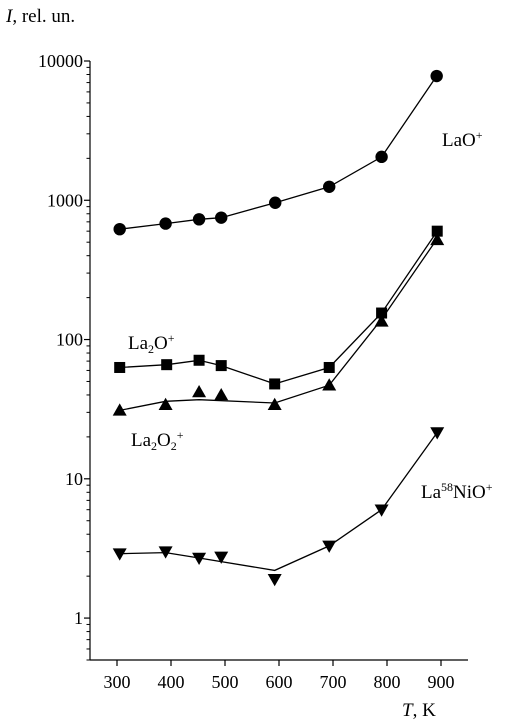 This screenshot has width=509, height=724. What do you see at coordinates (74, 479) in the screenshot?
I see `y-tick-label-10: 10` at bounding box center [74, 479].